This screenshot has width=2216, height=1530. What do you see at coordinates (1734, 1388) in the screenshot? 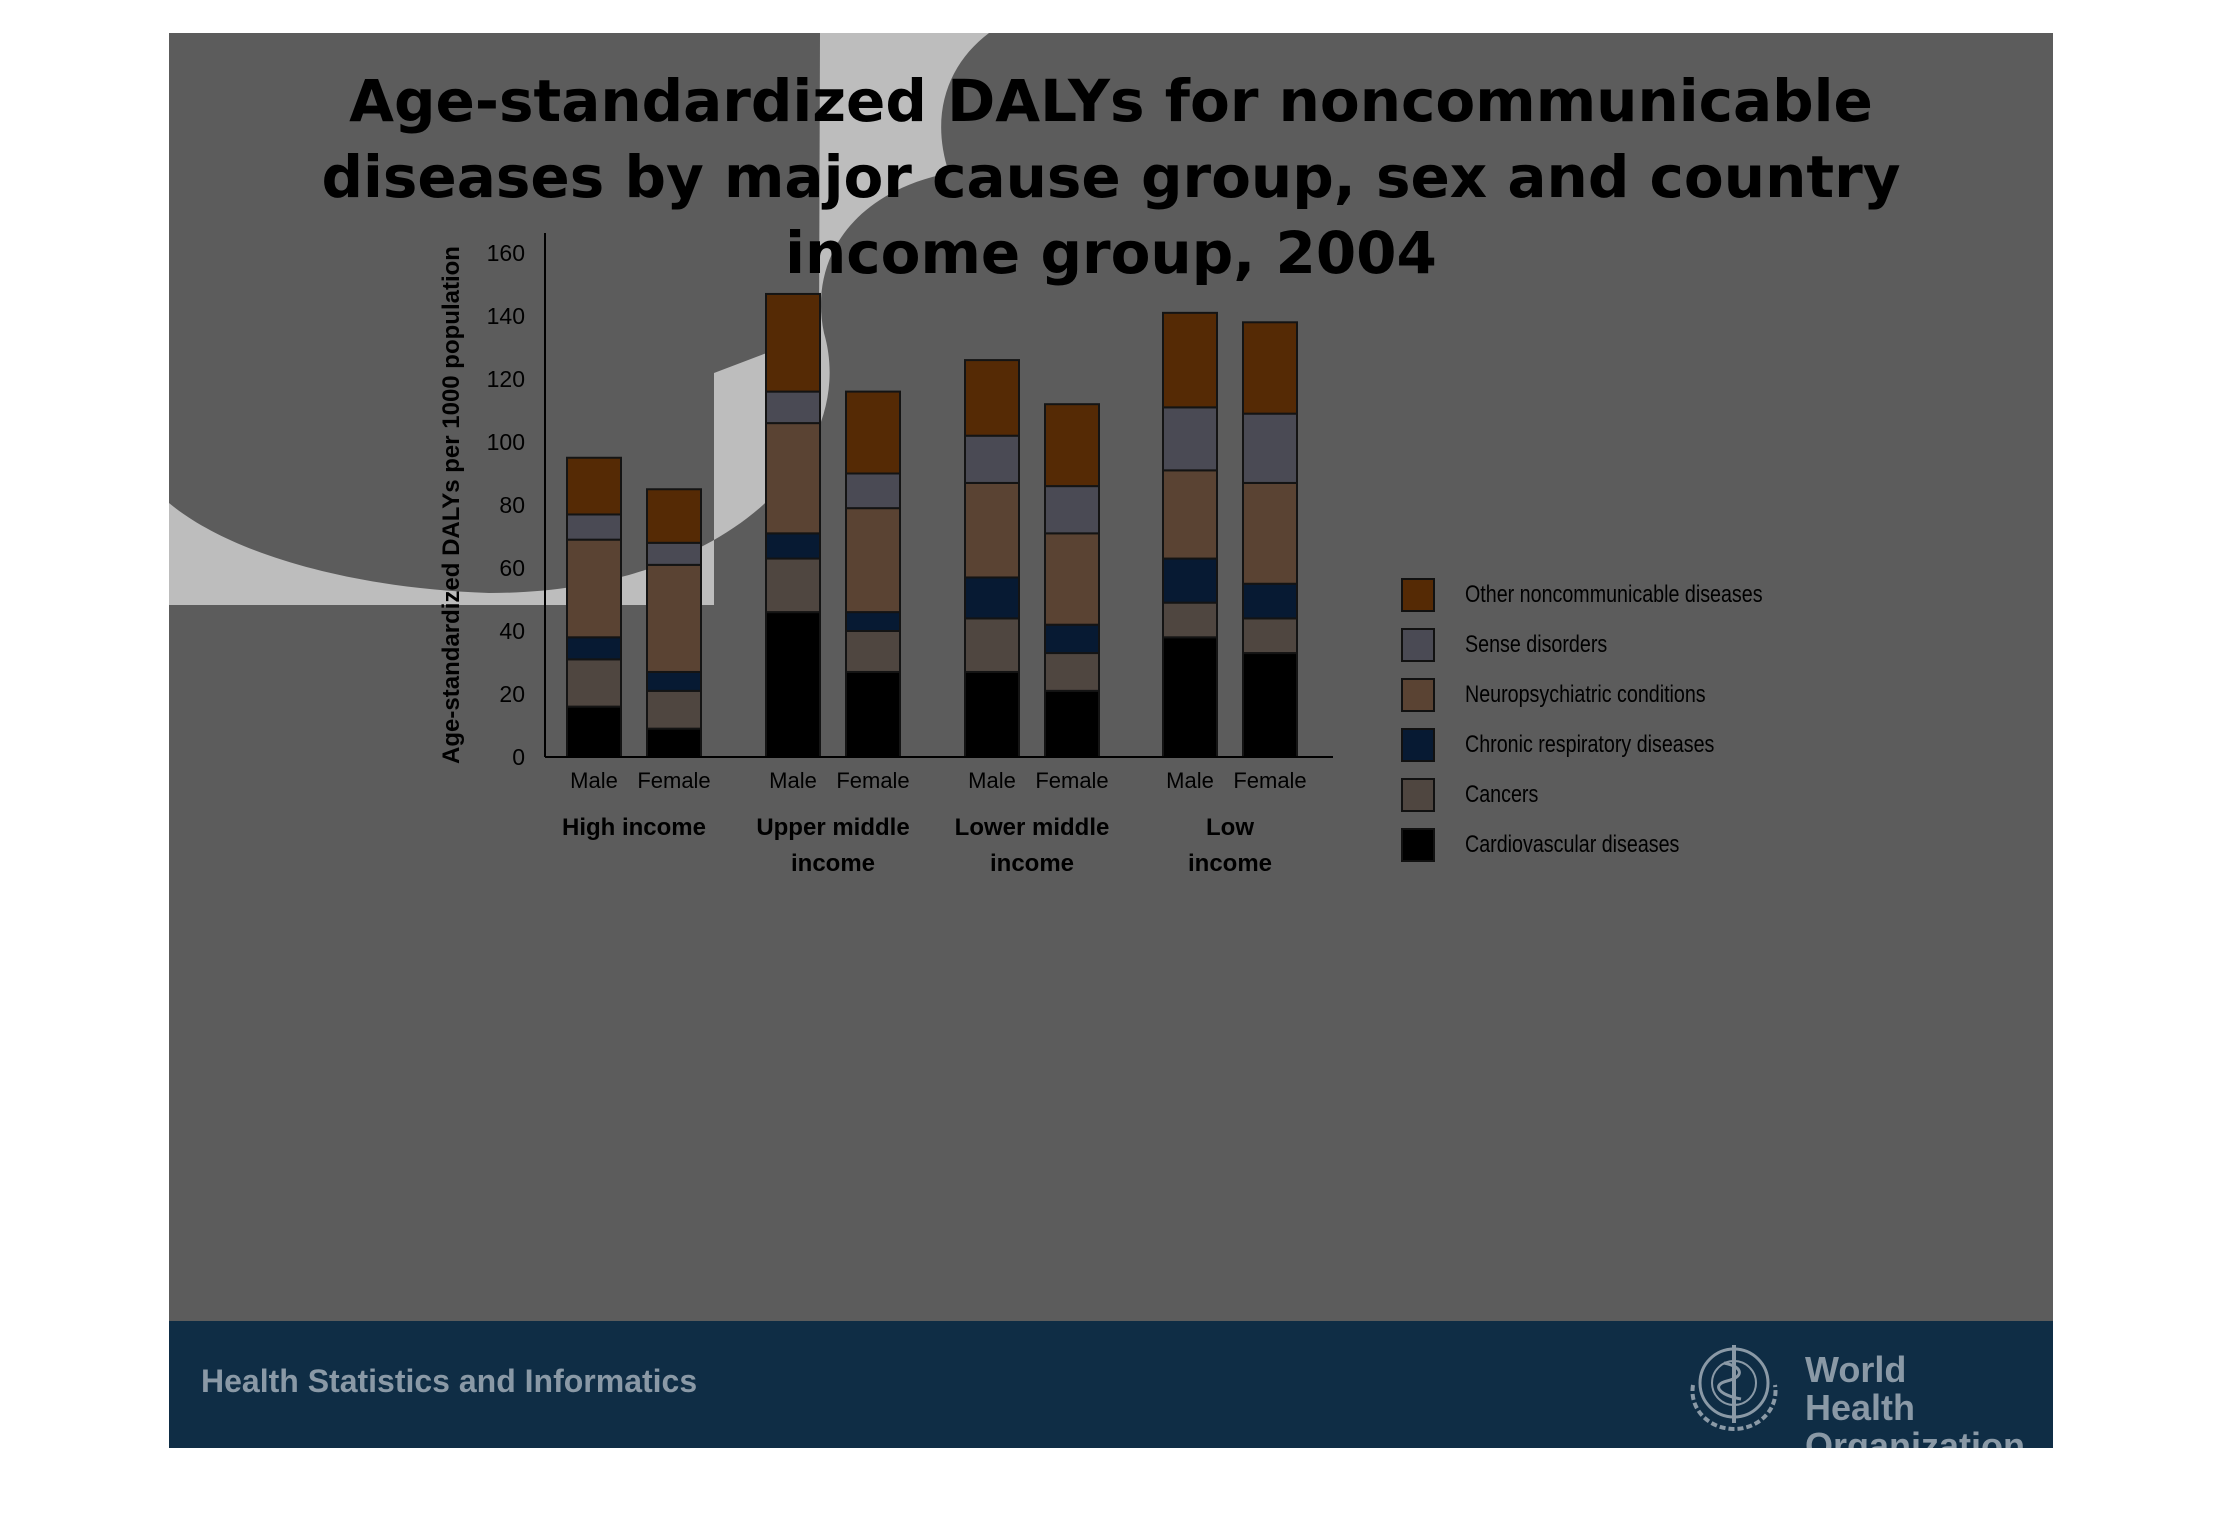
I see `un-emblem-icon` at bounding box center [1734, 1388].